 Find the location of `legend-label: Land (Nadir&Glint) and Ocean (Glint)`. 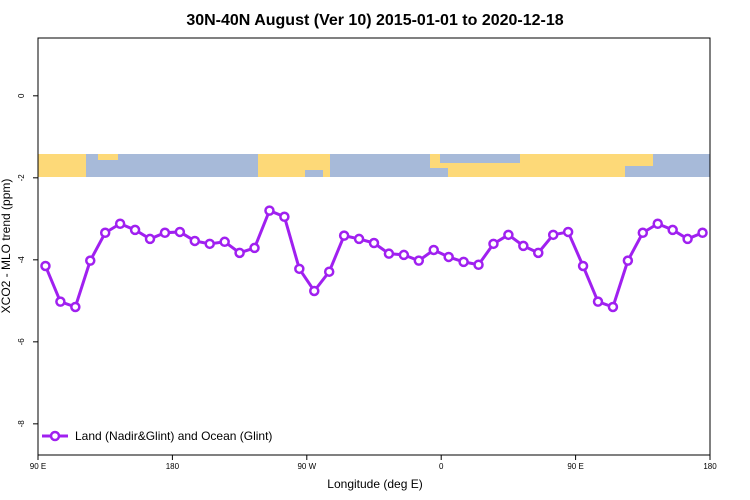

legend-label: Land (Nadir&Glint) and Ocean (Glint) is located at coordinates (173, 436).